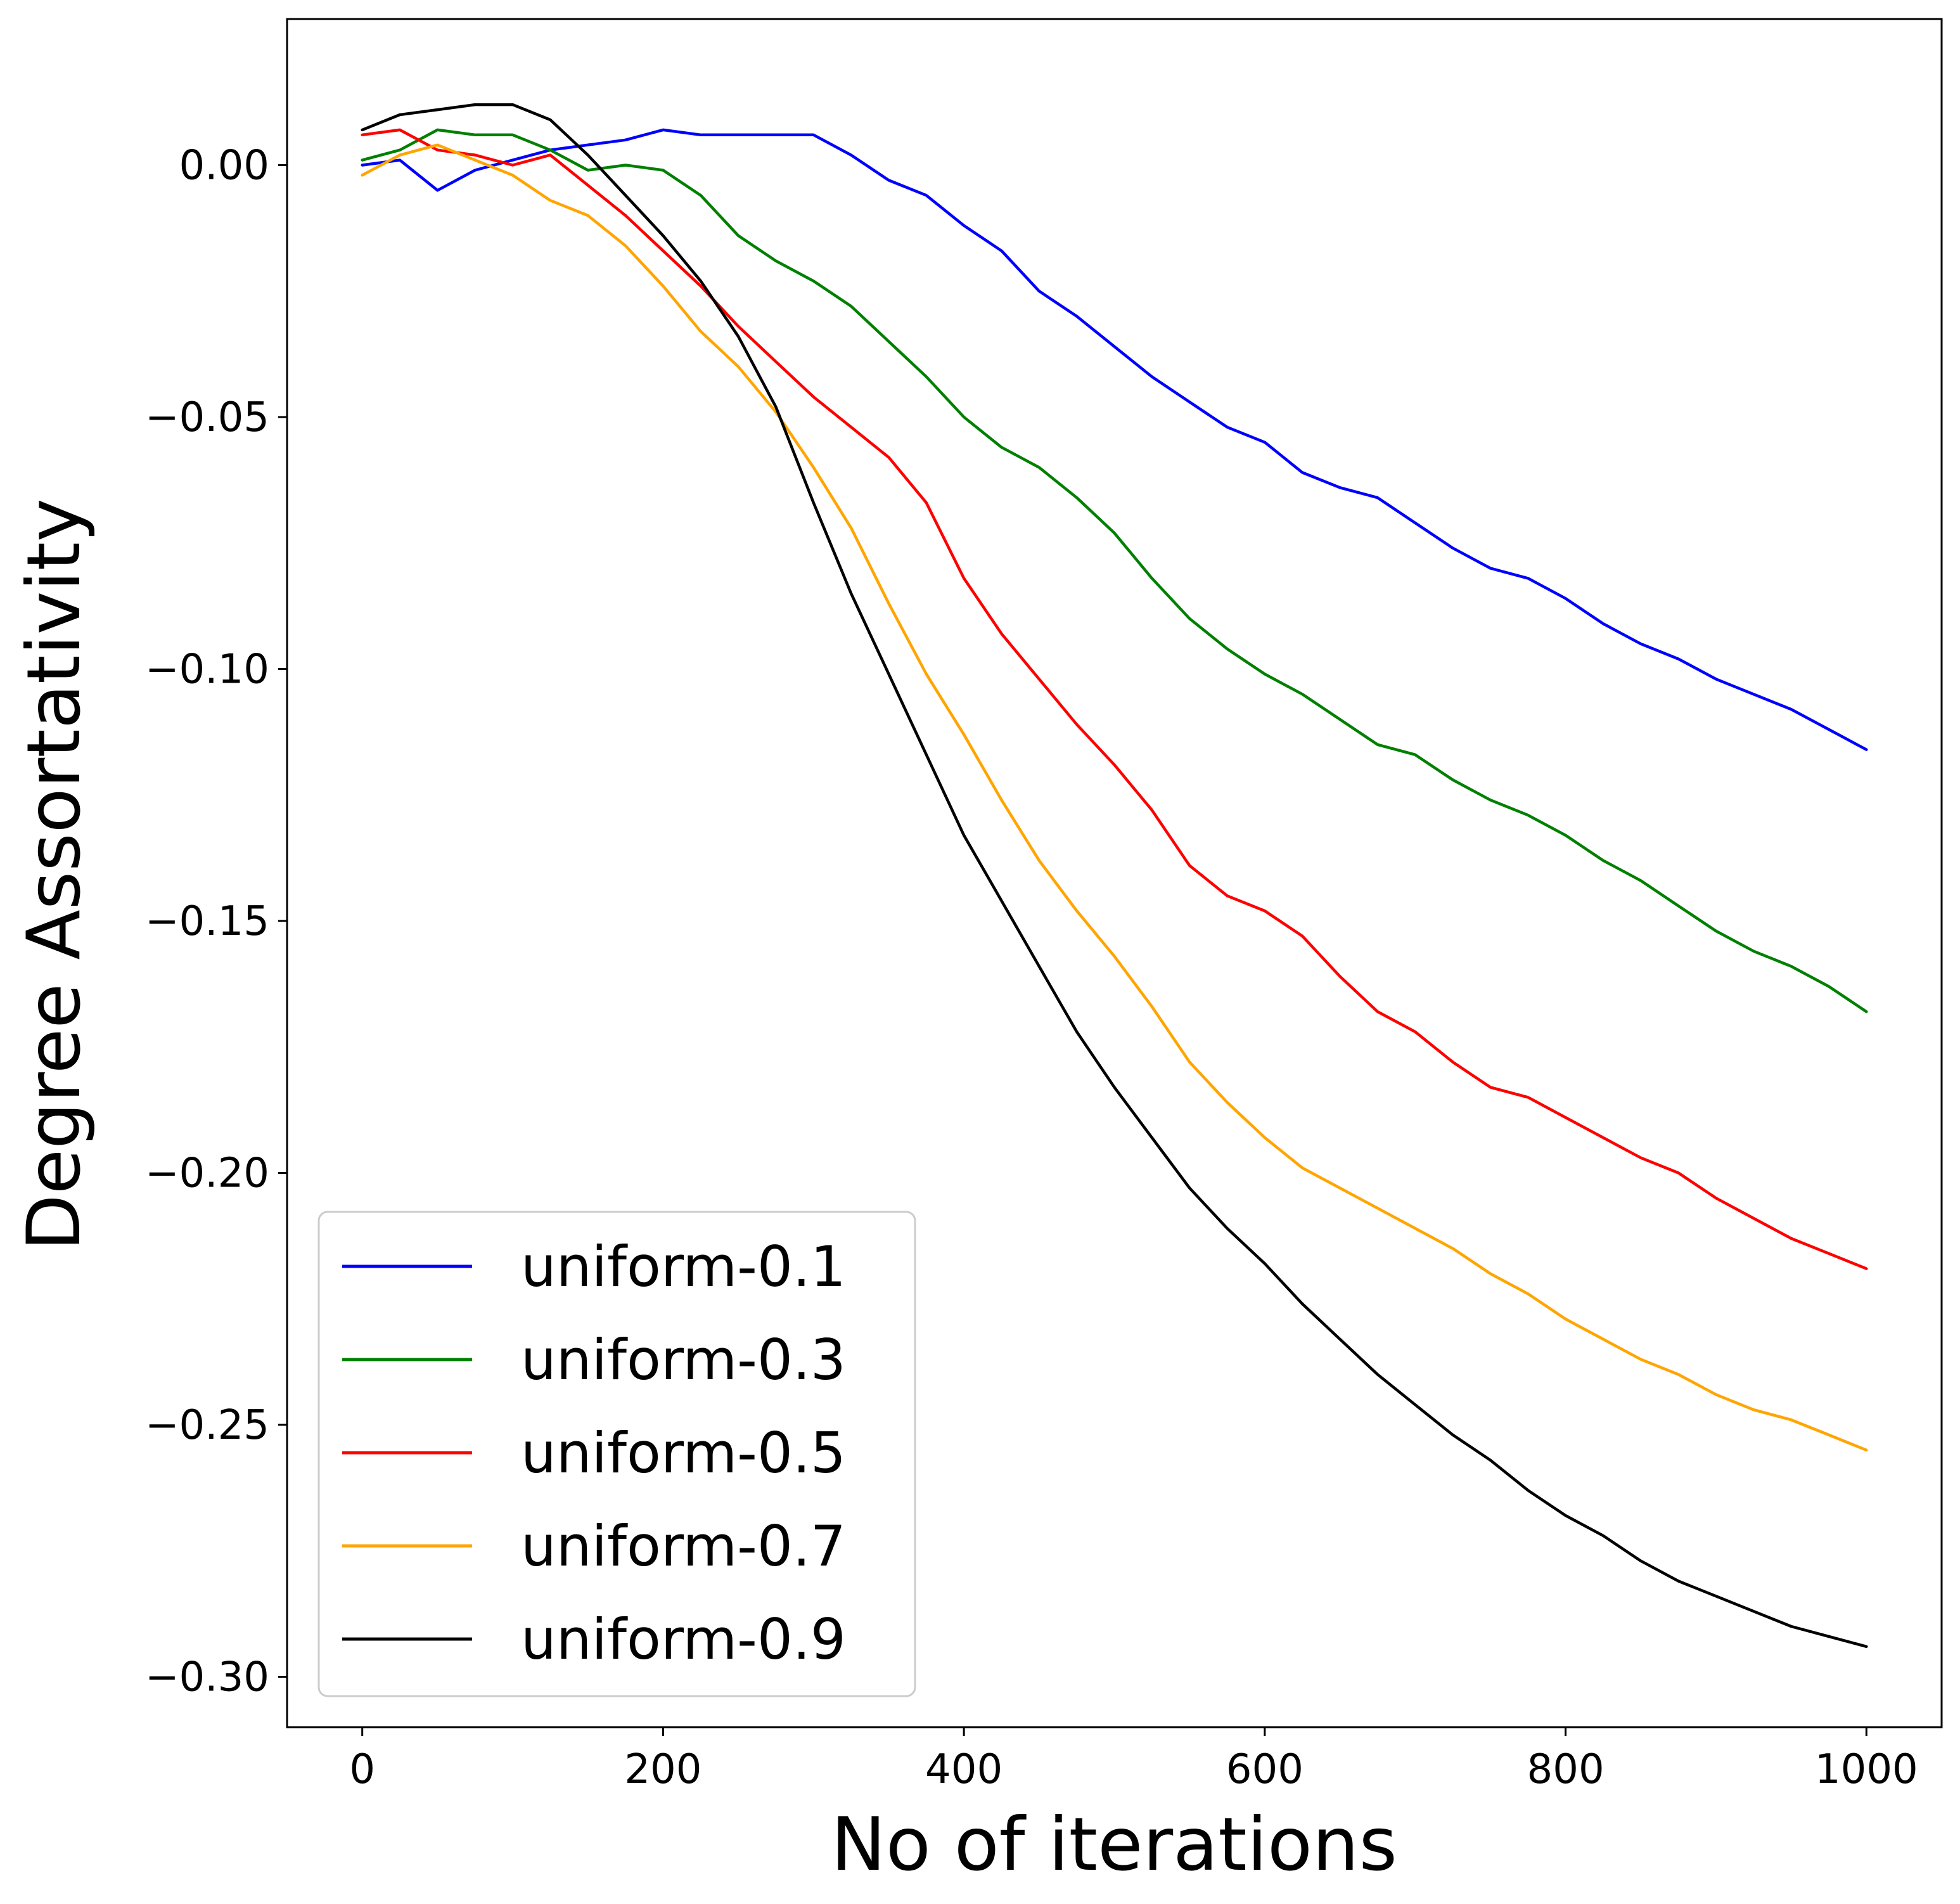 The width and height of the screenshot is (1960, 1904). What do you see at coordinates (207, 669) in the screenshot?
I see `y-tick-label: −0.10` at bounding box center [207, 669].